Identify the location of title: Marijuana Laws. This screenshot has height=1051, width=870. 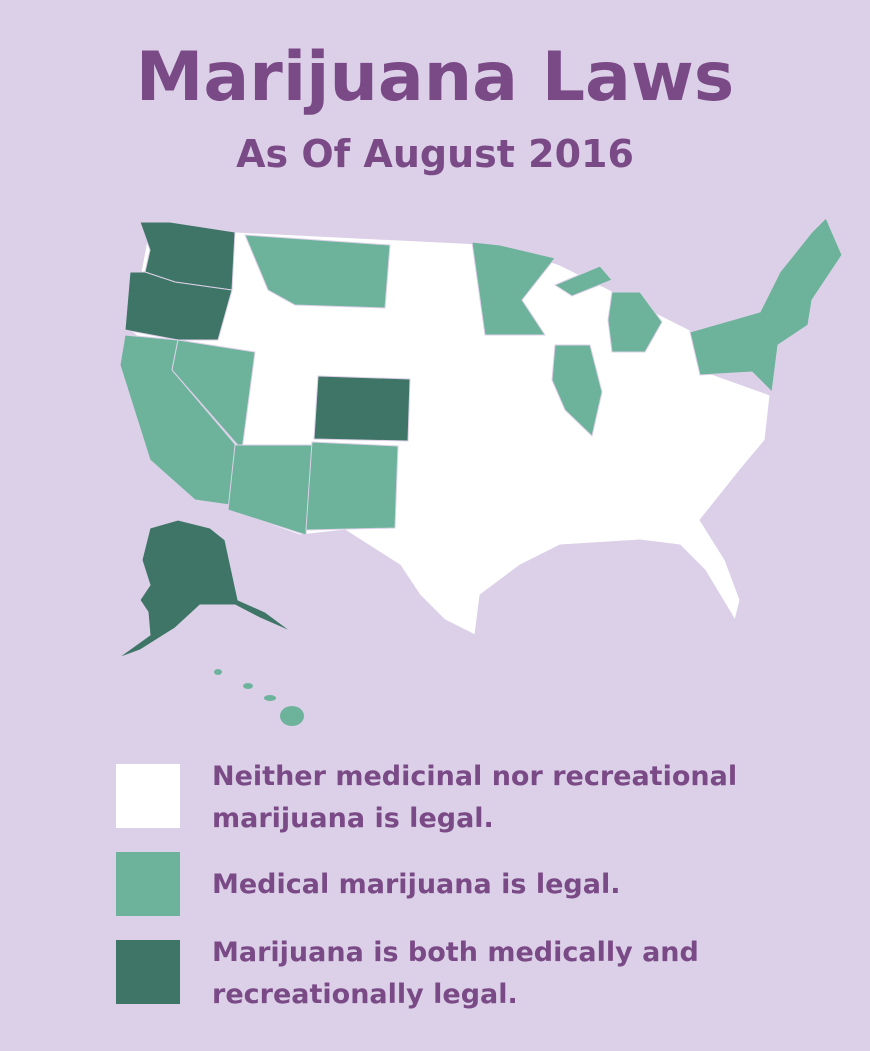
(435, 77).